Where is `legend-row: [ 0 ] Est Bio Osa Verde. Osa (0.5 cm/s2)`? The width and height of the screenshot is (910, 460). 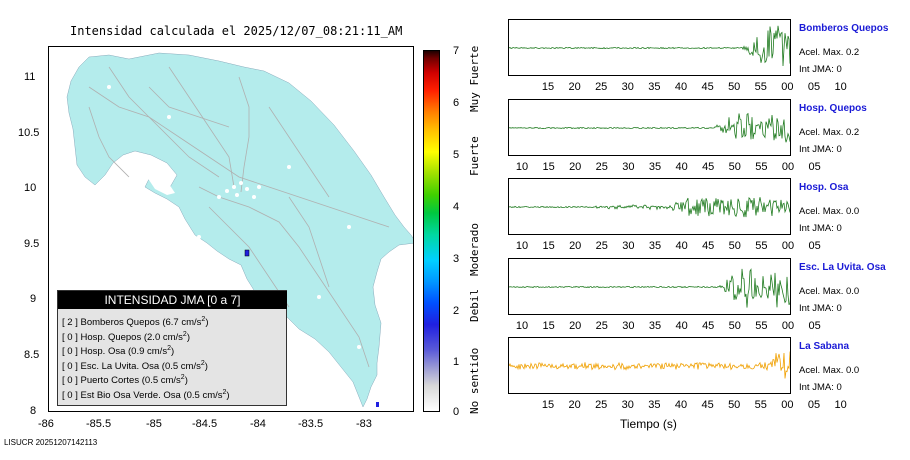
legend-row: [ 0 ] Est Bio Osa Verde. Osa (0.5 cm/s2) is located at coordinates (146, 395).